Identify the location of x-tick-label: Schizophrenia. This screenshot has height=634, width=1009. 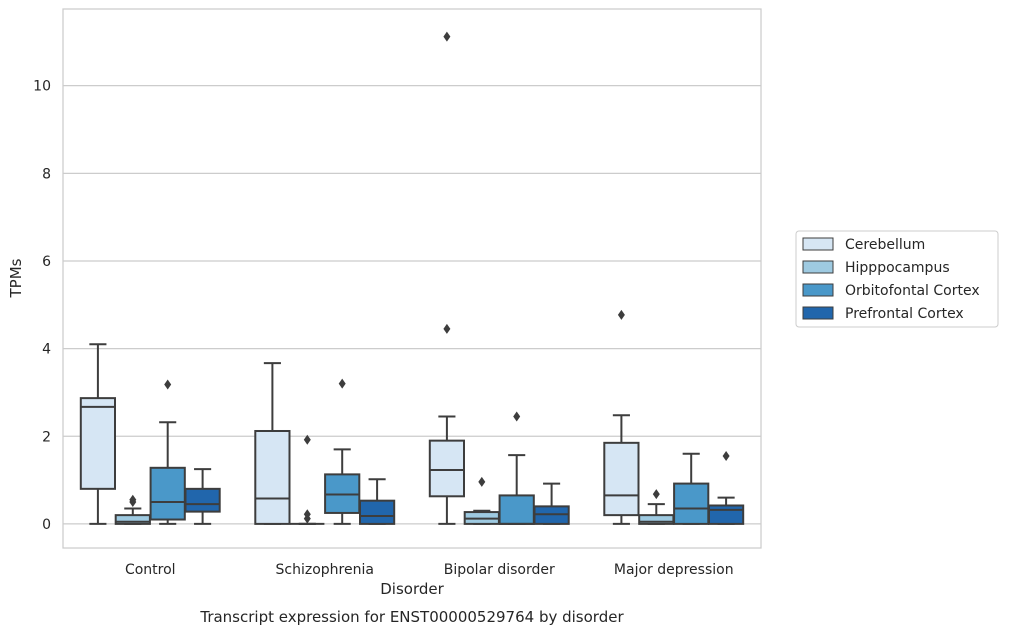
(325, 570).